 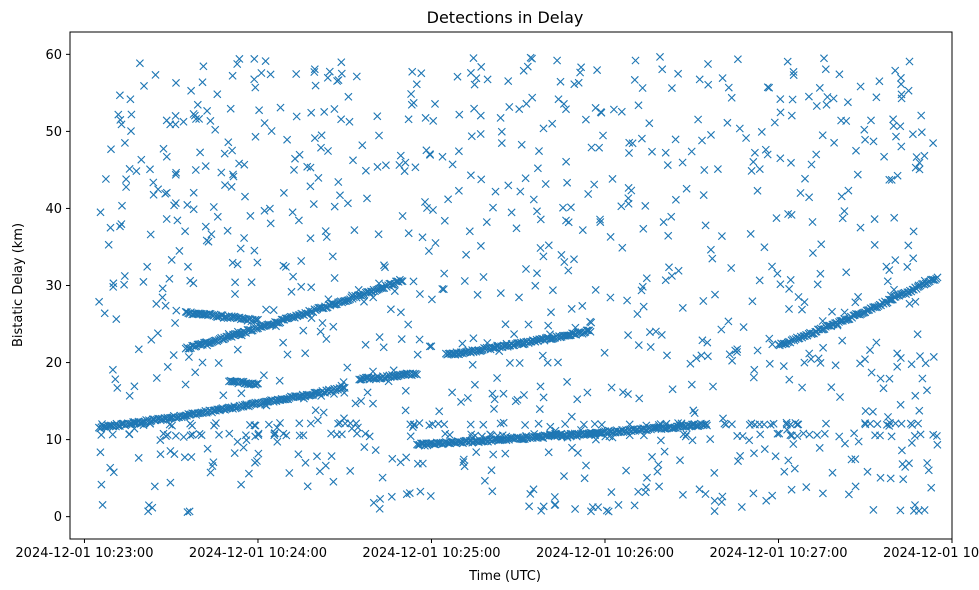 What do you see at coordinates (18, 285) in the screenshot?
I see `y-axis-label: Bistatic Delay (km)` at bounding box center [18, 285].